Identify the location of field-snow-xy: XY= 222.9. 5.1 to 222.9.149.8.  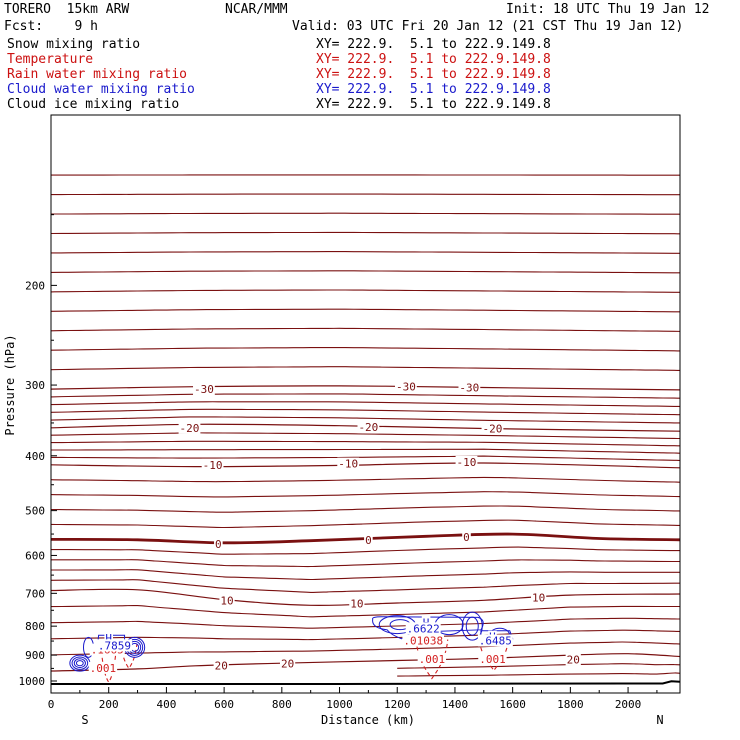
(433, 44).